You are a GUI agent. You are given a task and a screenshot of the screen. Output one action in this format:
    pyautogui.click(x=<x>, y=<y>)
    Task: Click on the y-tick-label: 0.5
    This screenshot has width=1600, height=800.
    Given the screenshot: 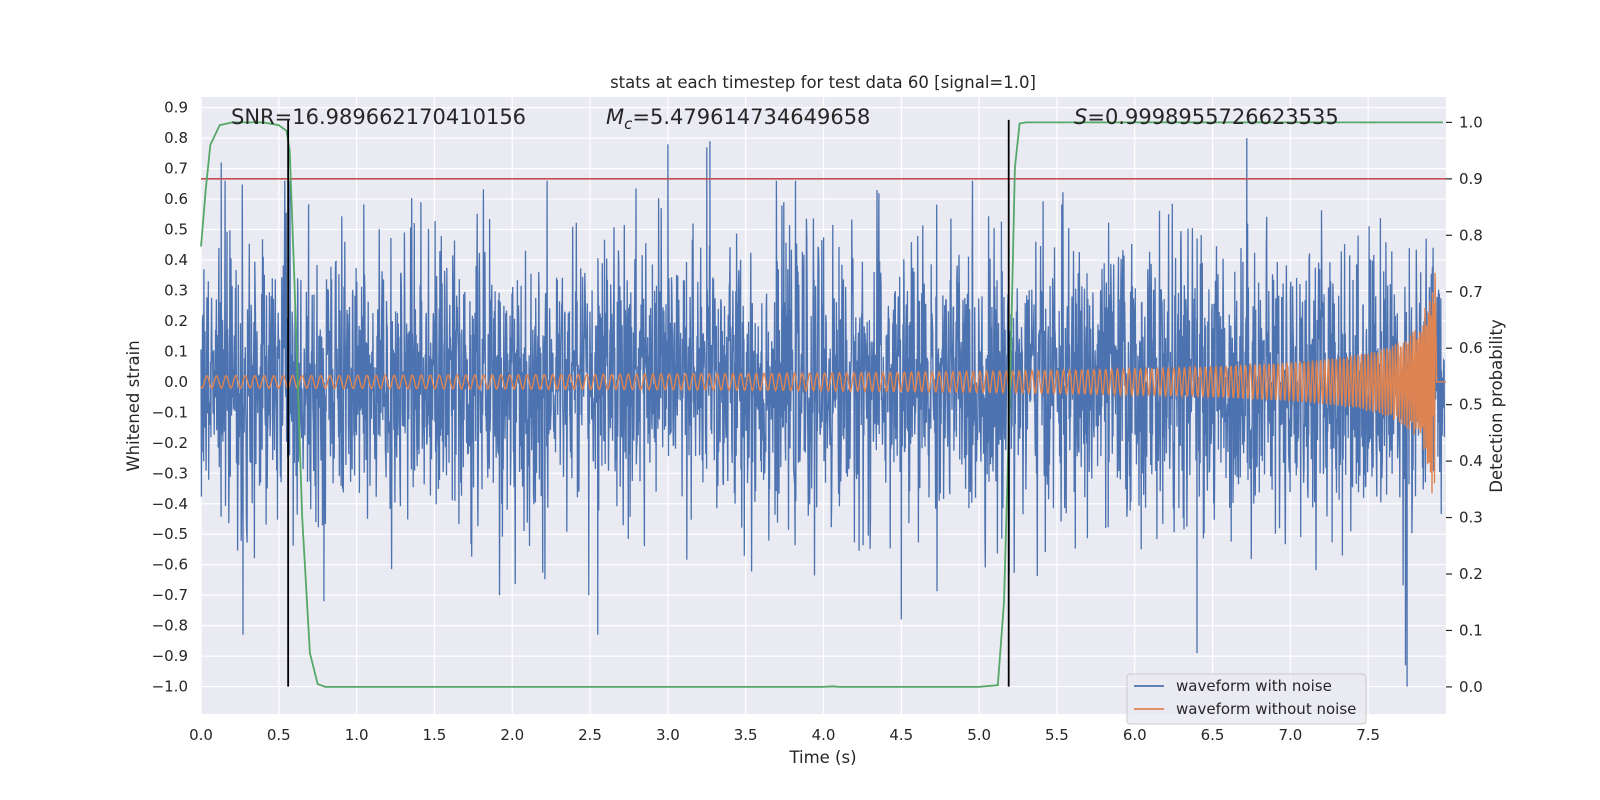 What is the action you would take?
    pyautogui.click(x=176, y=230)
    